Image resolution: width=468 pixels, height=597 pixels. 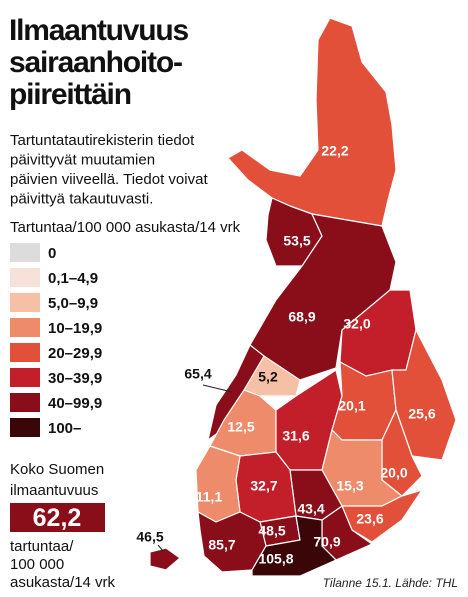 I want to click on legend-label: 100–, so click(x=64, y=428).